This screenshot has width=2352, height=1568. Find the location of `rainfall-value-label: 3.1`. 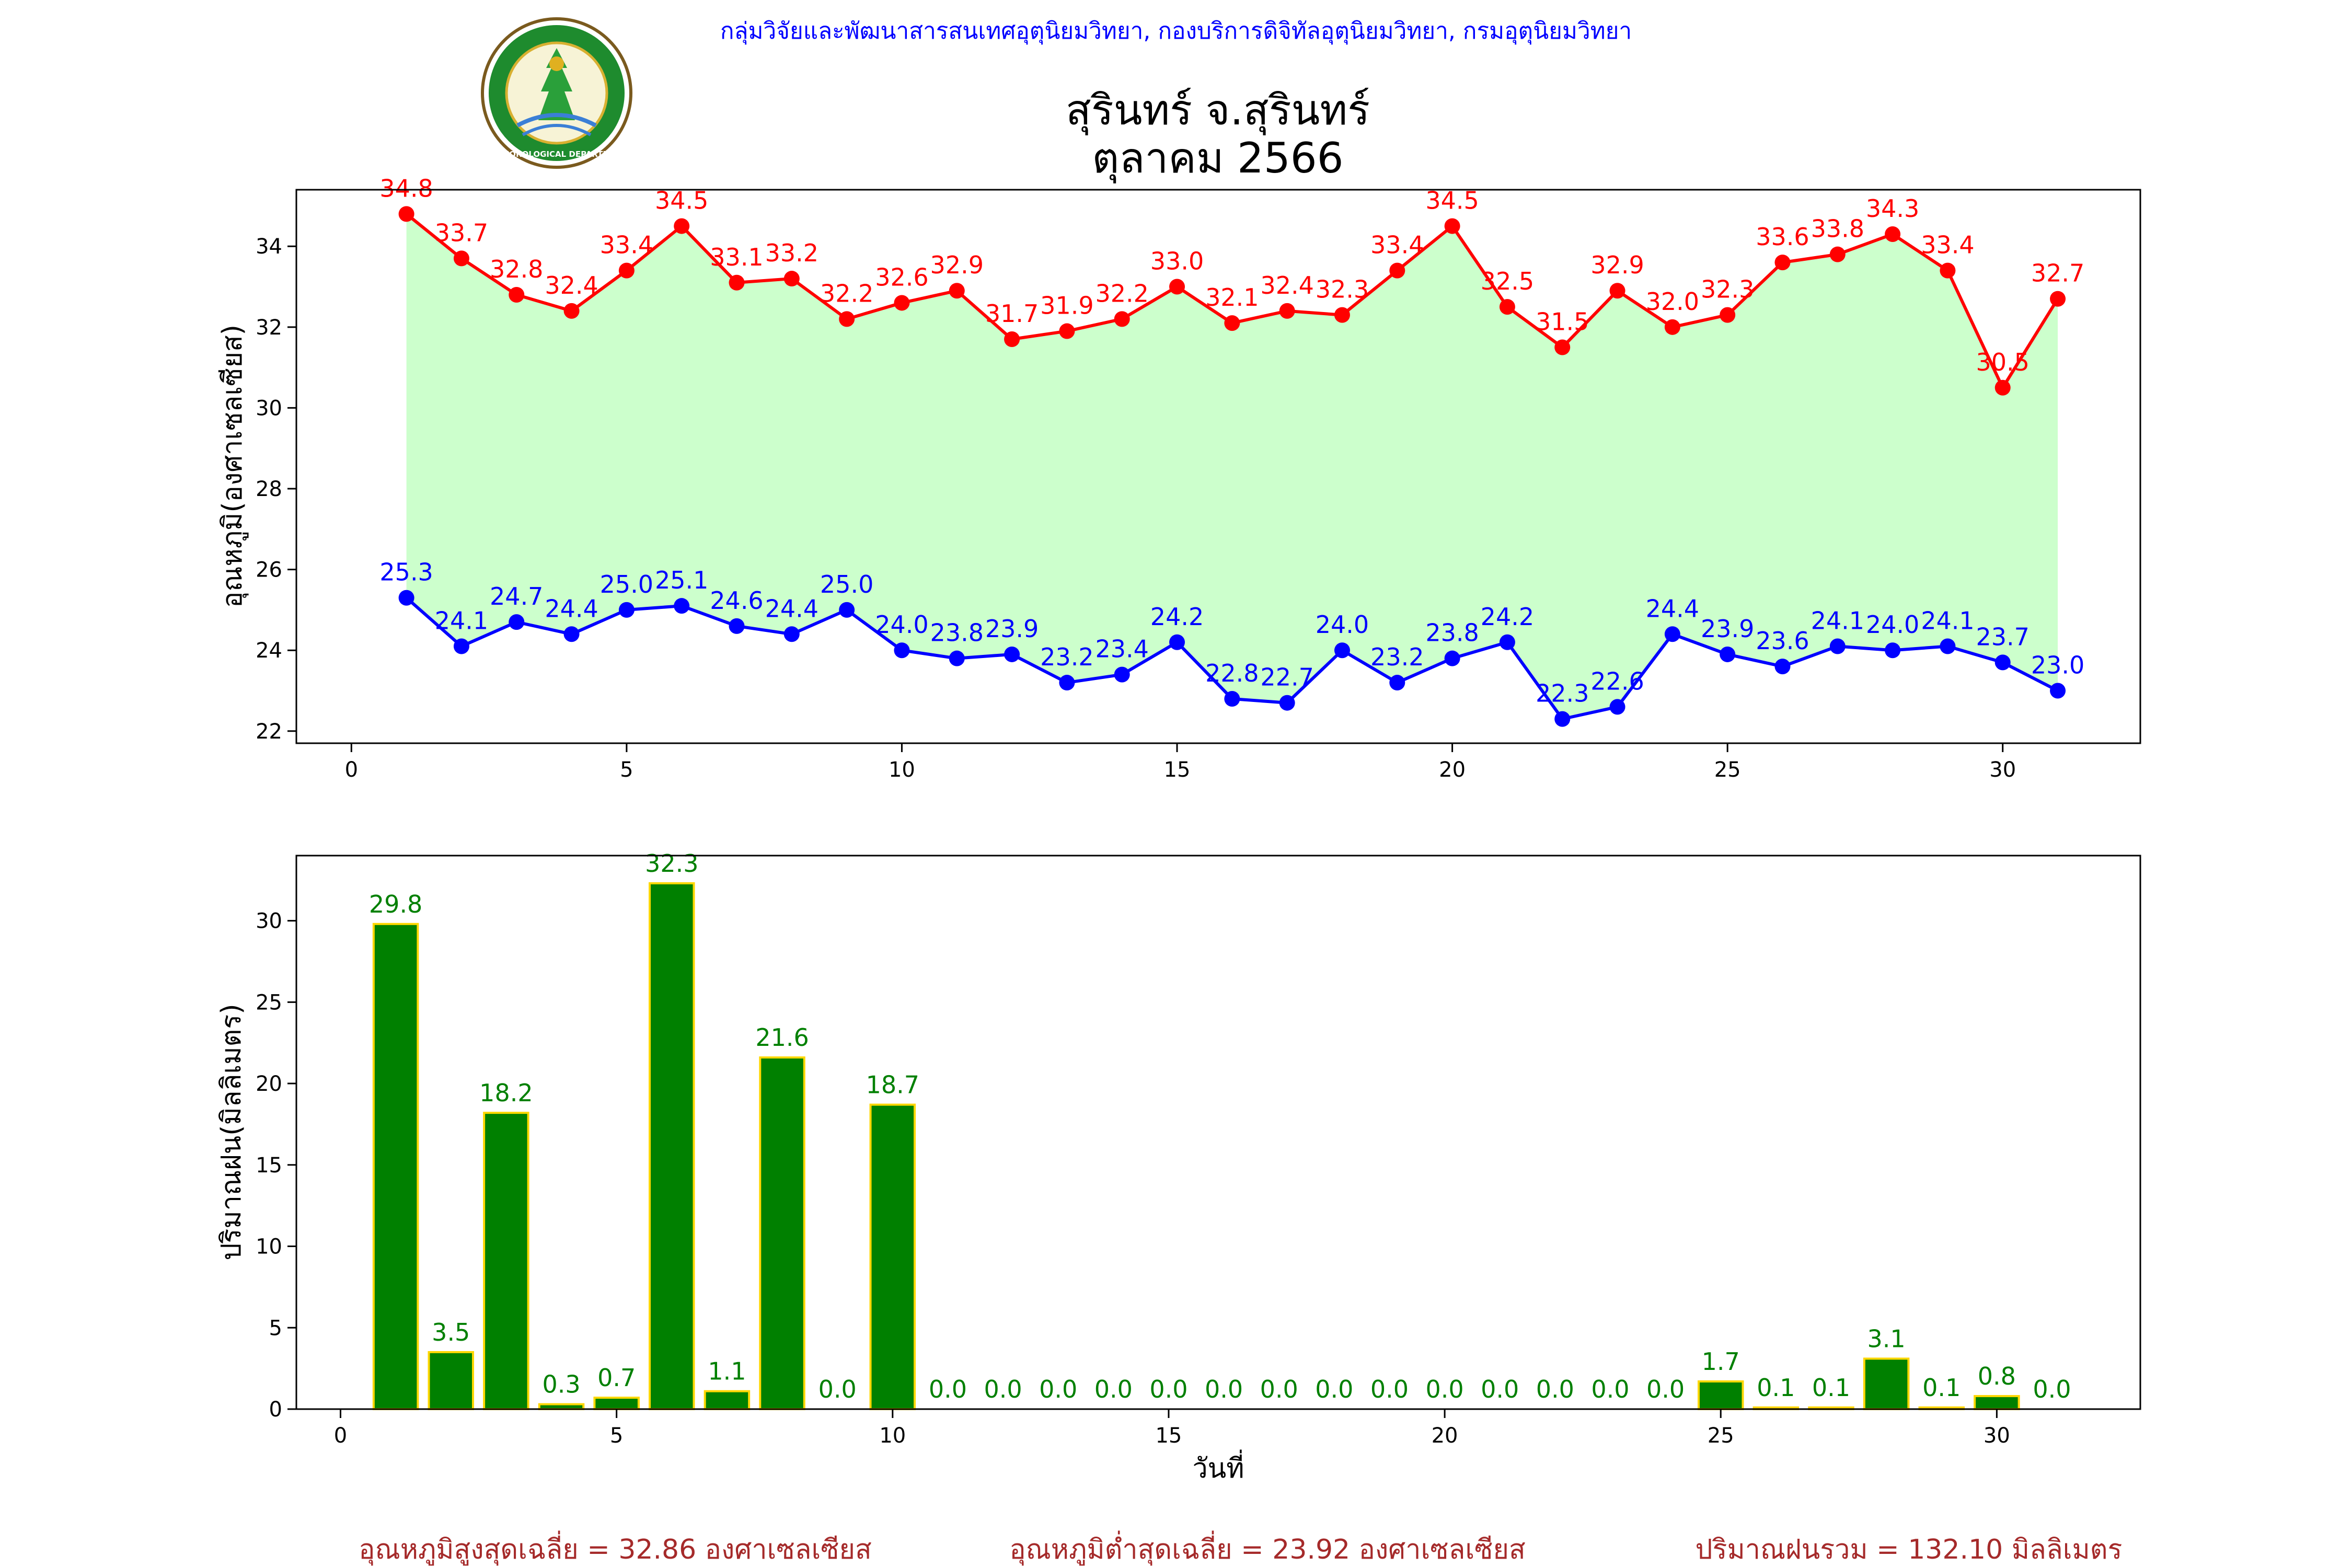

rainfall-value-label: 3.1 is located at coordinates (1886, 1338).